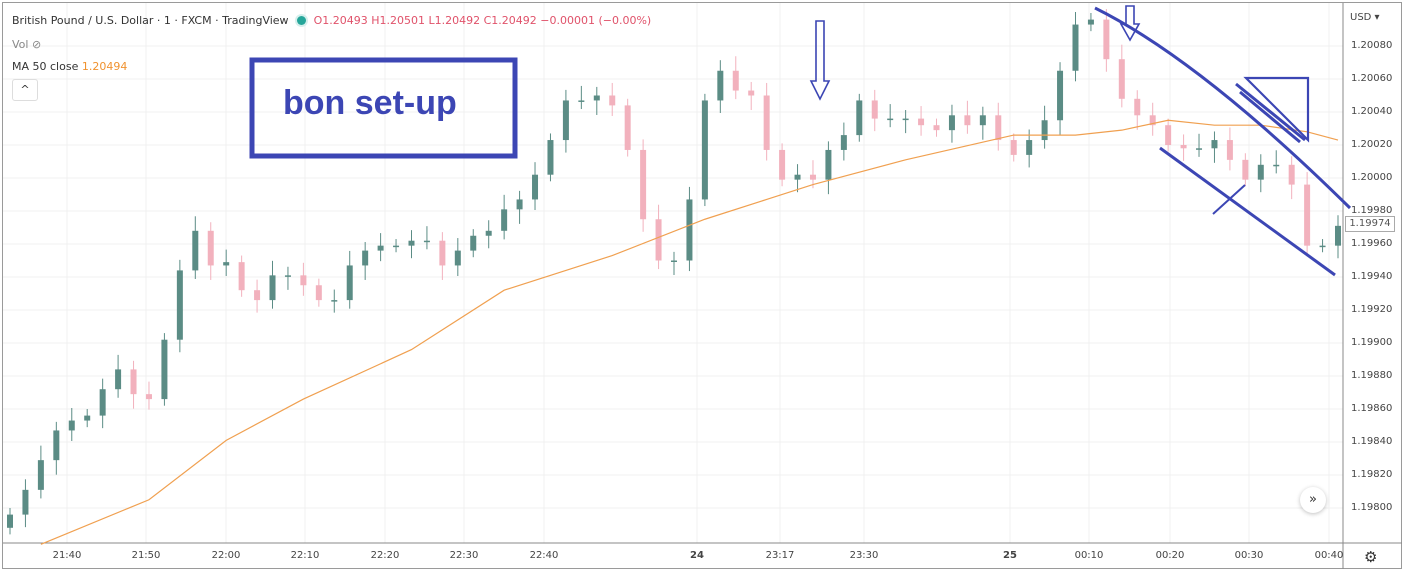 This screenshot has width=1406, height=573. I want to click on current-price-label: 1.19974, so click(1370, 224).